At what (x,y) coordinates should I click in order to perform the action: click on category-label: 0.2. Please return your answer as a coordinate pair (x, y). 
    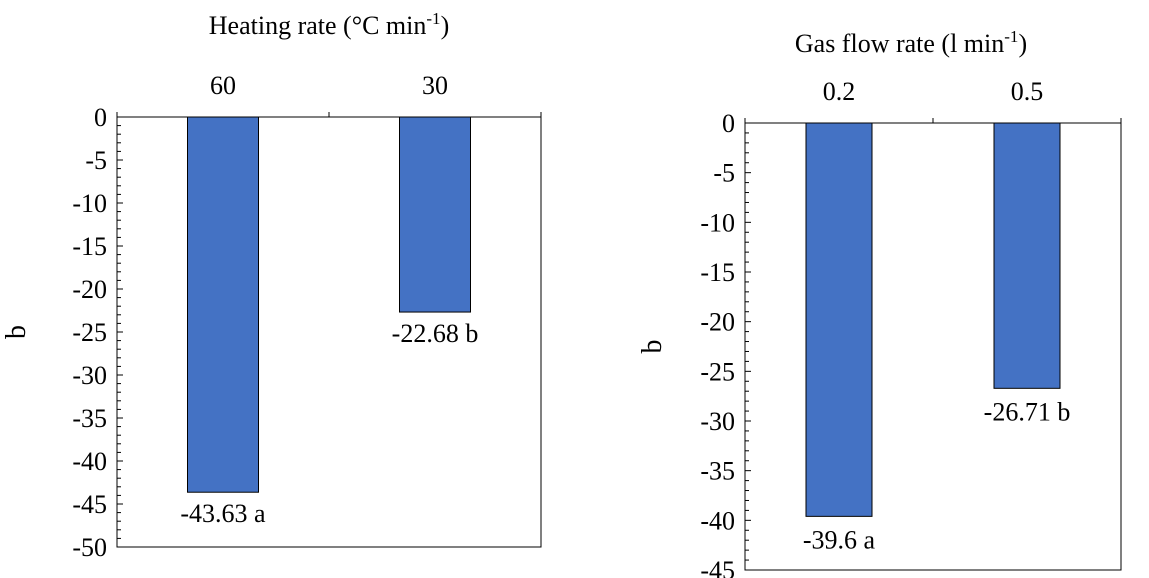
    Looking at the image, I should click on (839, 91).